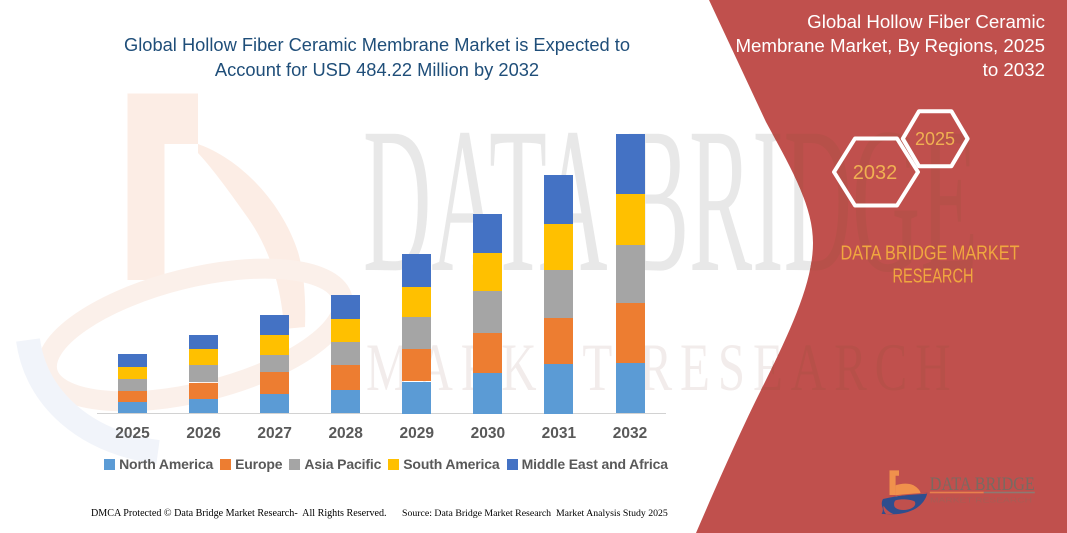  What do you see at coordinates (935, 139) in the screenshot?
I see `svg-text: 2025` at bounding box center [935, 139].